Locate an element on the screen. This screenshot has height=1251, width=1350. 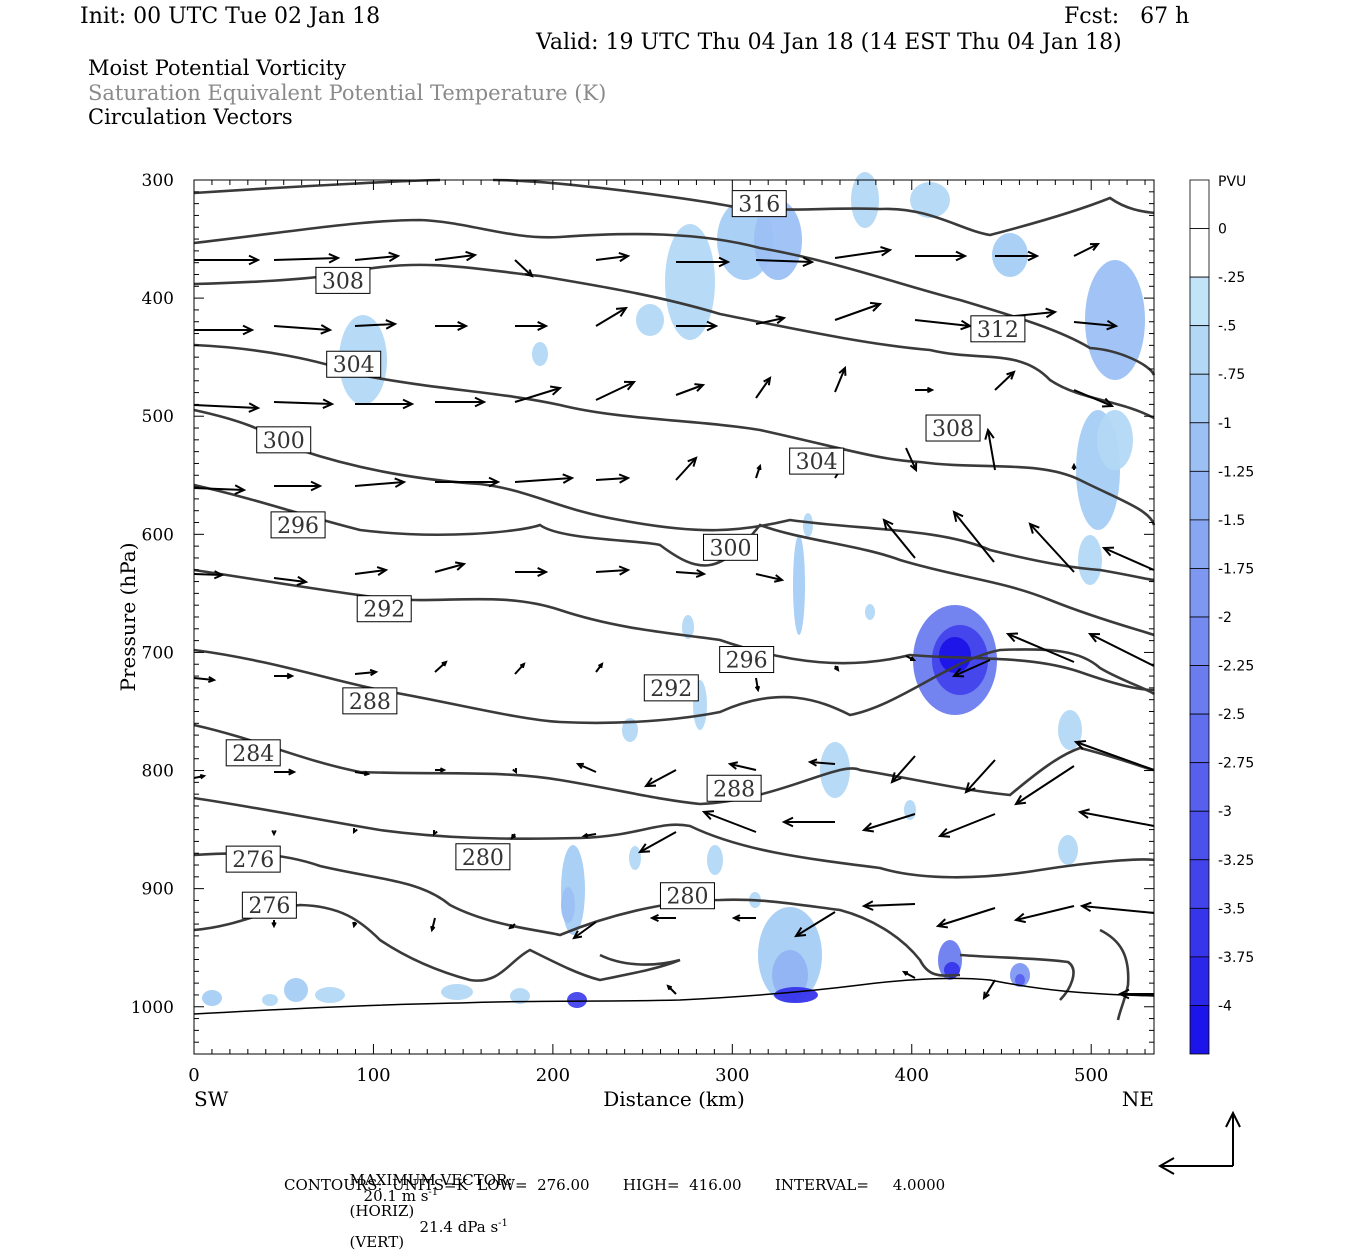
contour-label-text: 308 is located at coordinates (953, 429).